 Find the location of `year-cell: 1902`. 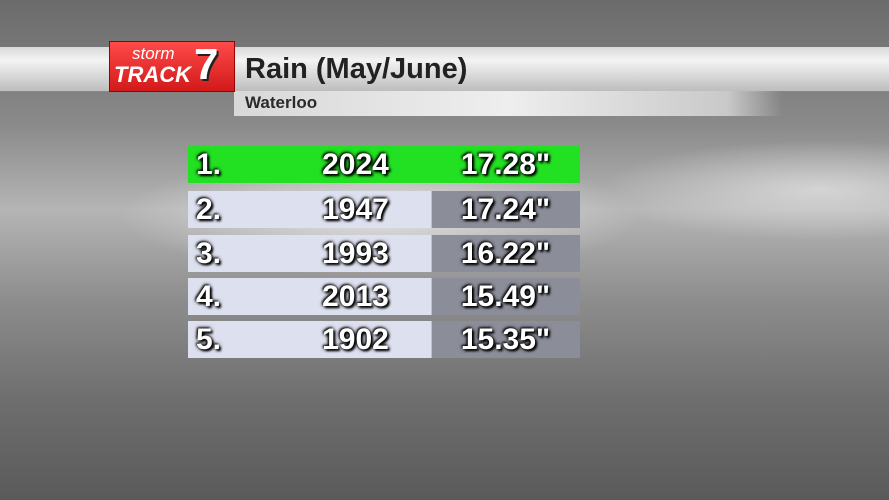

year-cell: 1902 is located at coordinates (355, 339).